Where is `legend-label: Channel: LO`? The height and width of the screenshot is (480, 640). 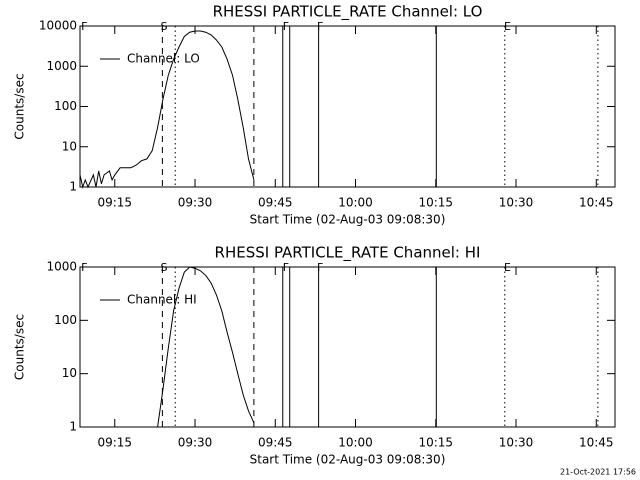
legend-label: Channel: LO is located at coordinates (163, 59).